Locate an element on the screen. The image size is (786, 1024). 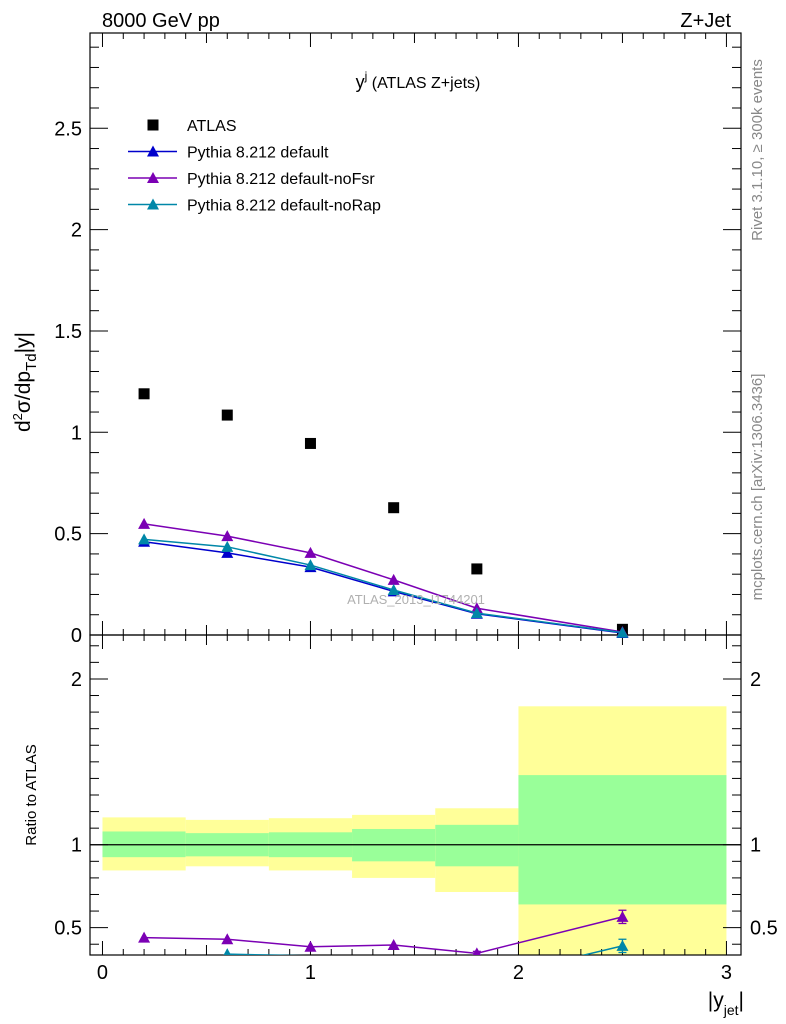
legend-label-pythia-8-212-default-norap: Pythia 8.212 default-noRap is located at coordinates (284, 206).